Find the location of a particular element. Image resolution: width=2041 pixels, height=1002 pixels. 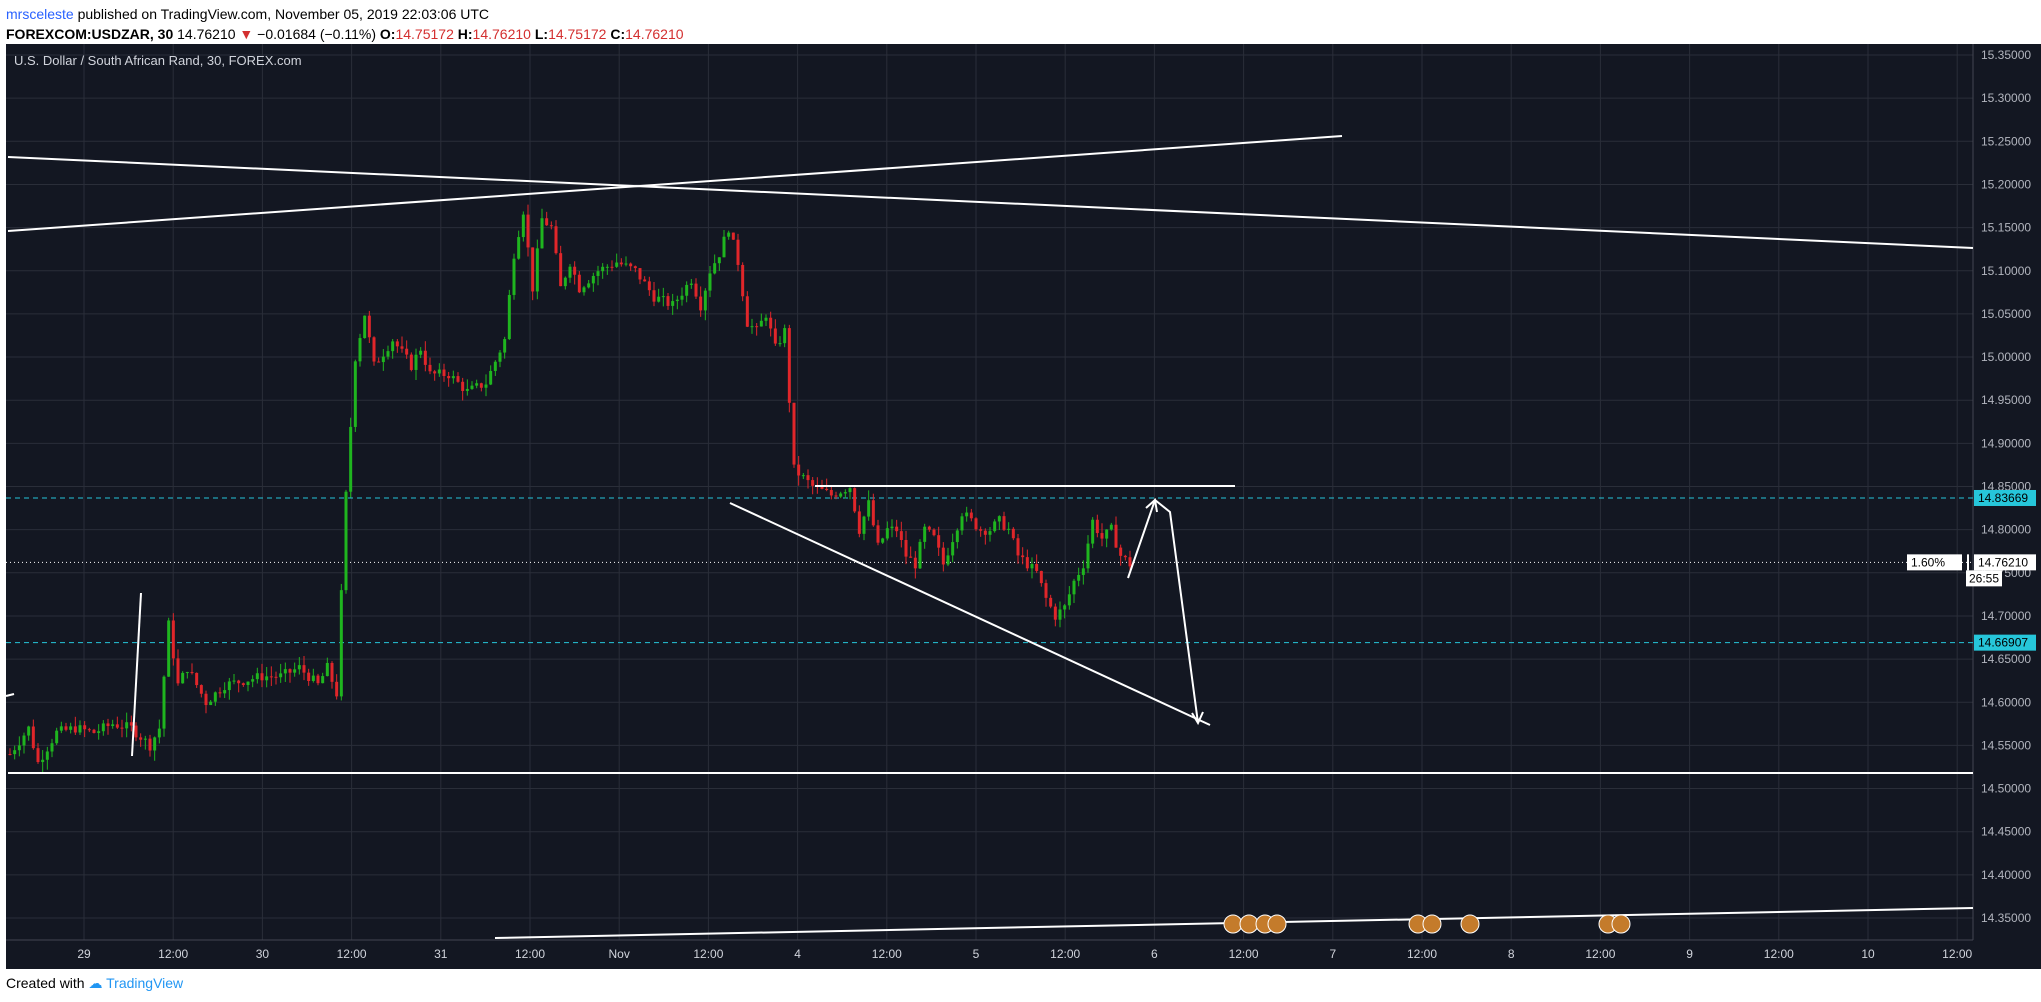

footer: Created with ☁ TradingView is located at coordinates (94, 983).